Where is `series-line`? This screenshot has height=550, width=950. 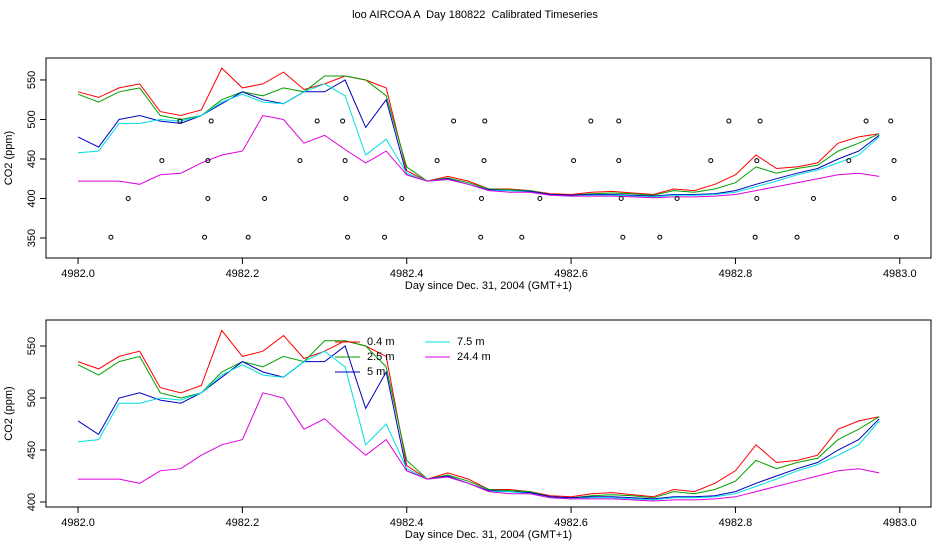
series-line is located at coordinates (479, 156).